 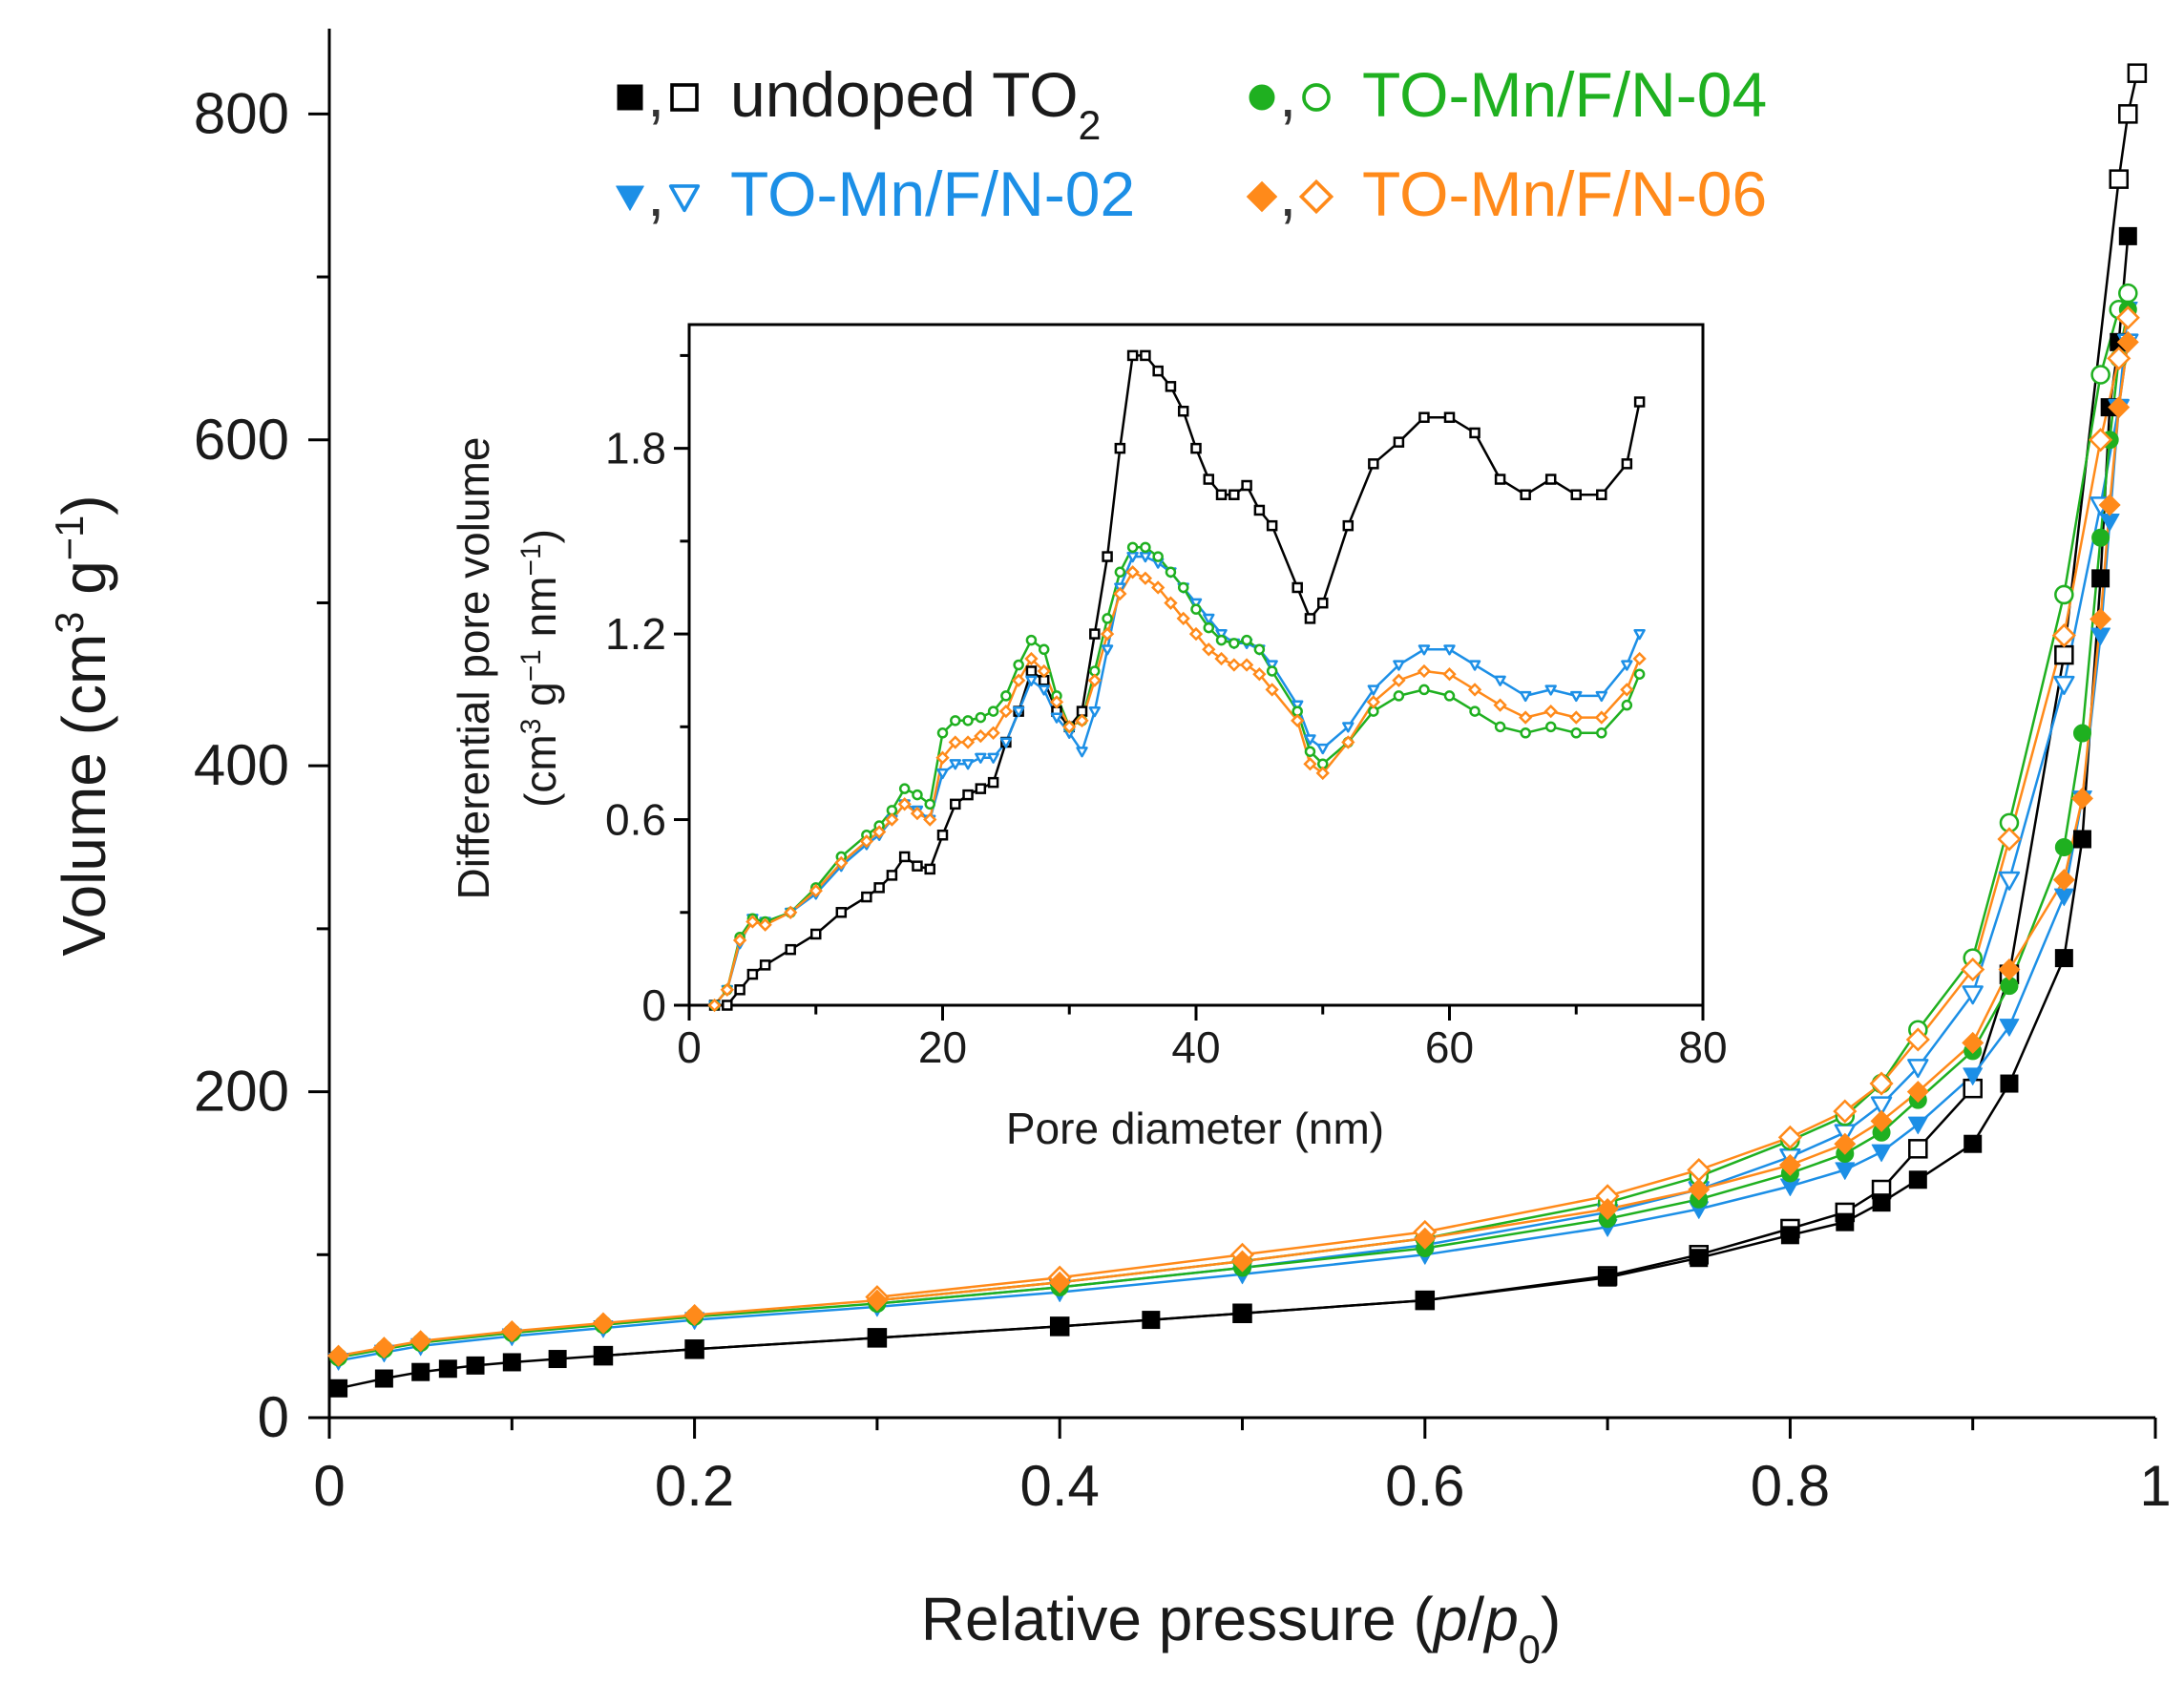 What do you see at coordinates (241, 113) in the screenshot?
I see `main-y-tick-label: 800` at bounding box center [241, 113].